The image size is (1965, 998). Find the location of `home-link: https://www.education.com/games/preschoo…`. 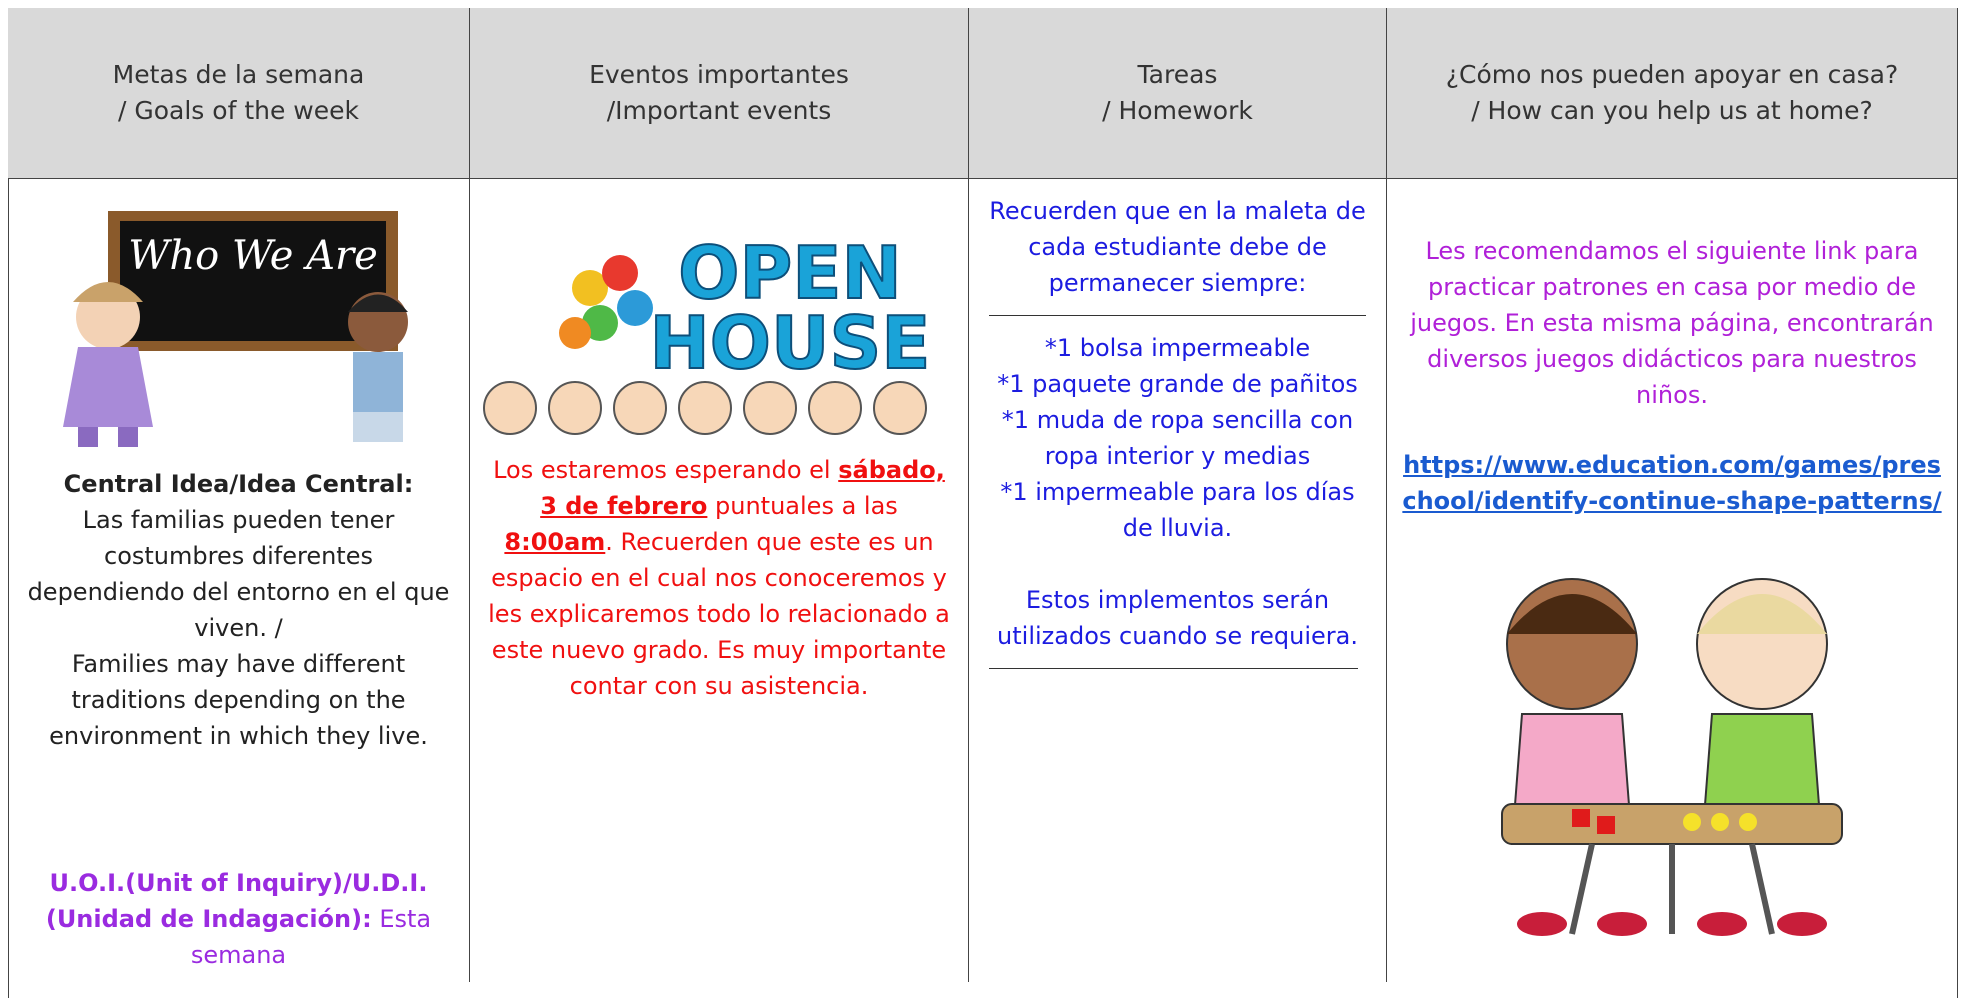

home-link: https://www.education.com/games/preschoo… is located at coordinates (1672, 483).